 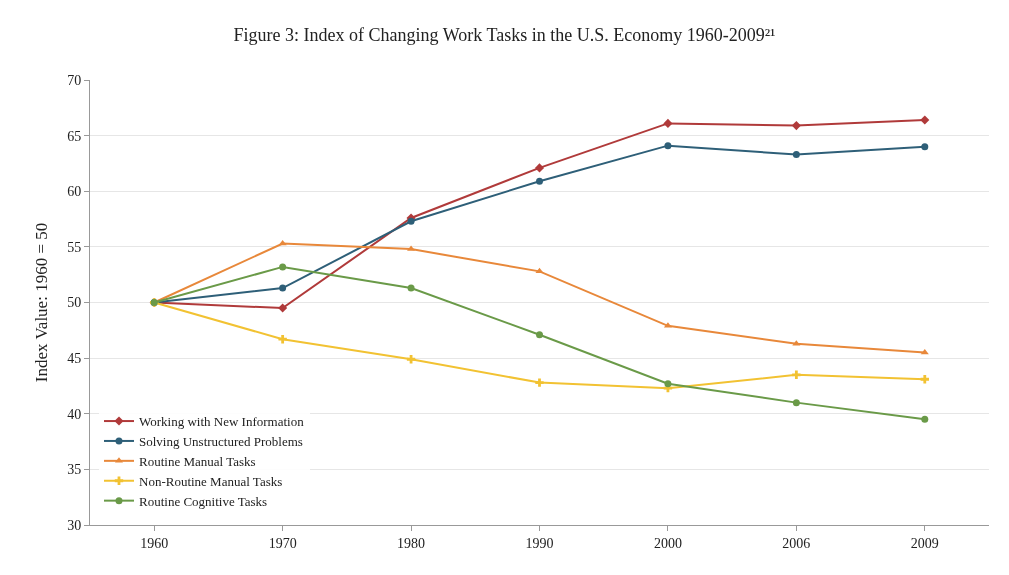 What do you see at coordinates (221, 422) in the screenshot?
I see `legend-label: Working with New Information` at bounding box center [221, 422].